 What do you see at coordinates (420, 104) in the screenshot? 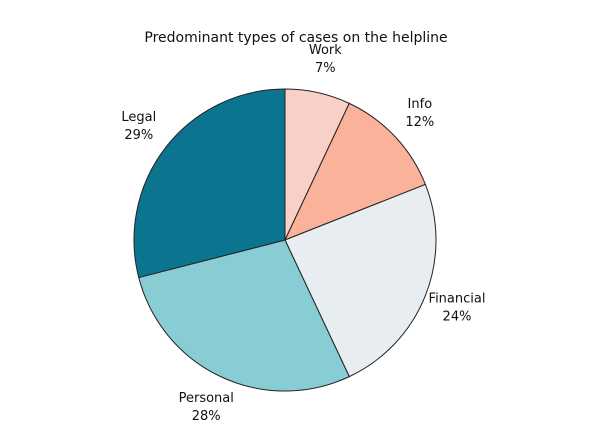
I see `slice-label: Info` at bounding box center [420, 104].